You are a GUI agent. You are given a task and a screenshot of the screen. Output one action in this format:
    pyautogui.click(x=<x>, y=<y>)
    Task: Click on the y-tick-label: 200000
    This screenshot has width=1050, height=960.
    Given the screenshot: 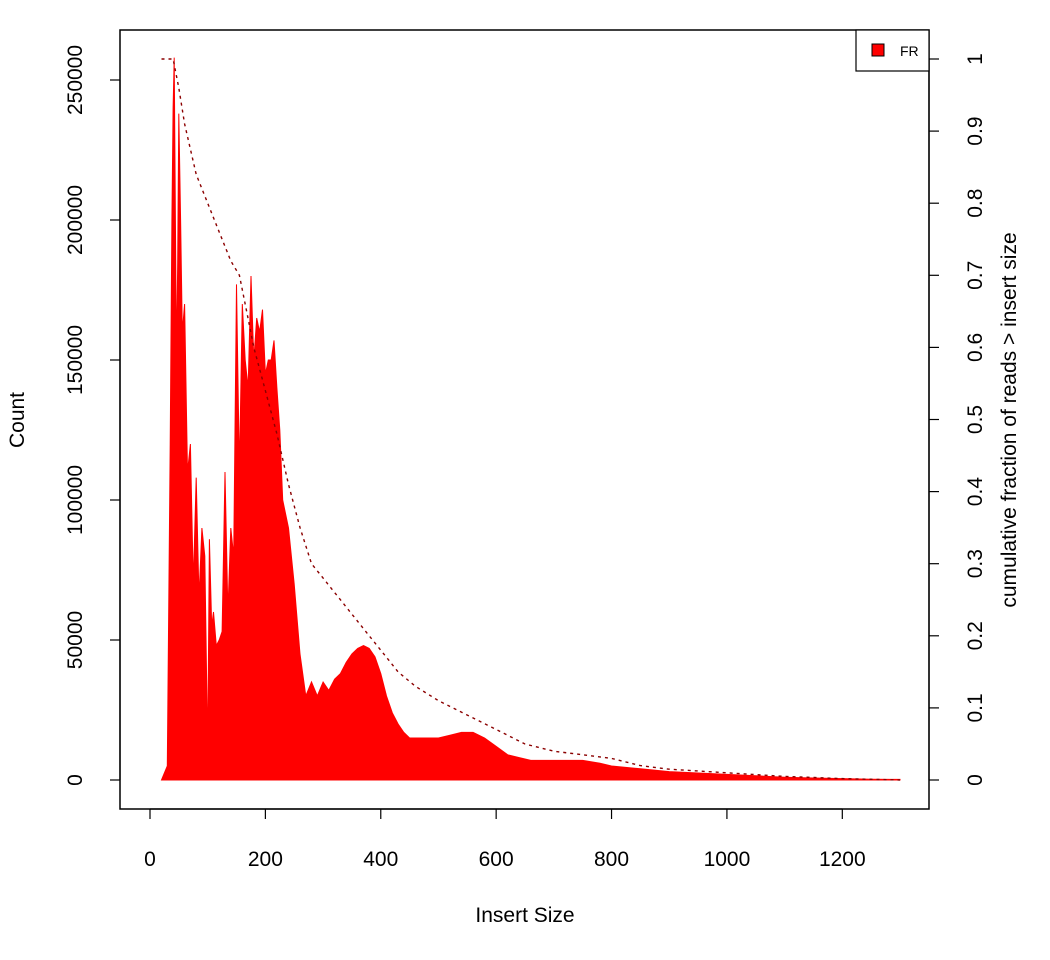 What is the action you would take?
    pyautogui.click(x=75, y=220)
    